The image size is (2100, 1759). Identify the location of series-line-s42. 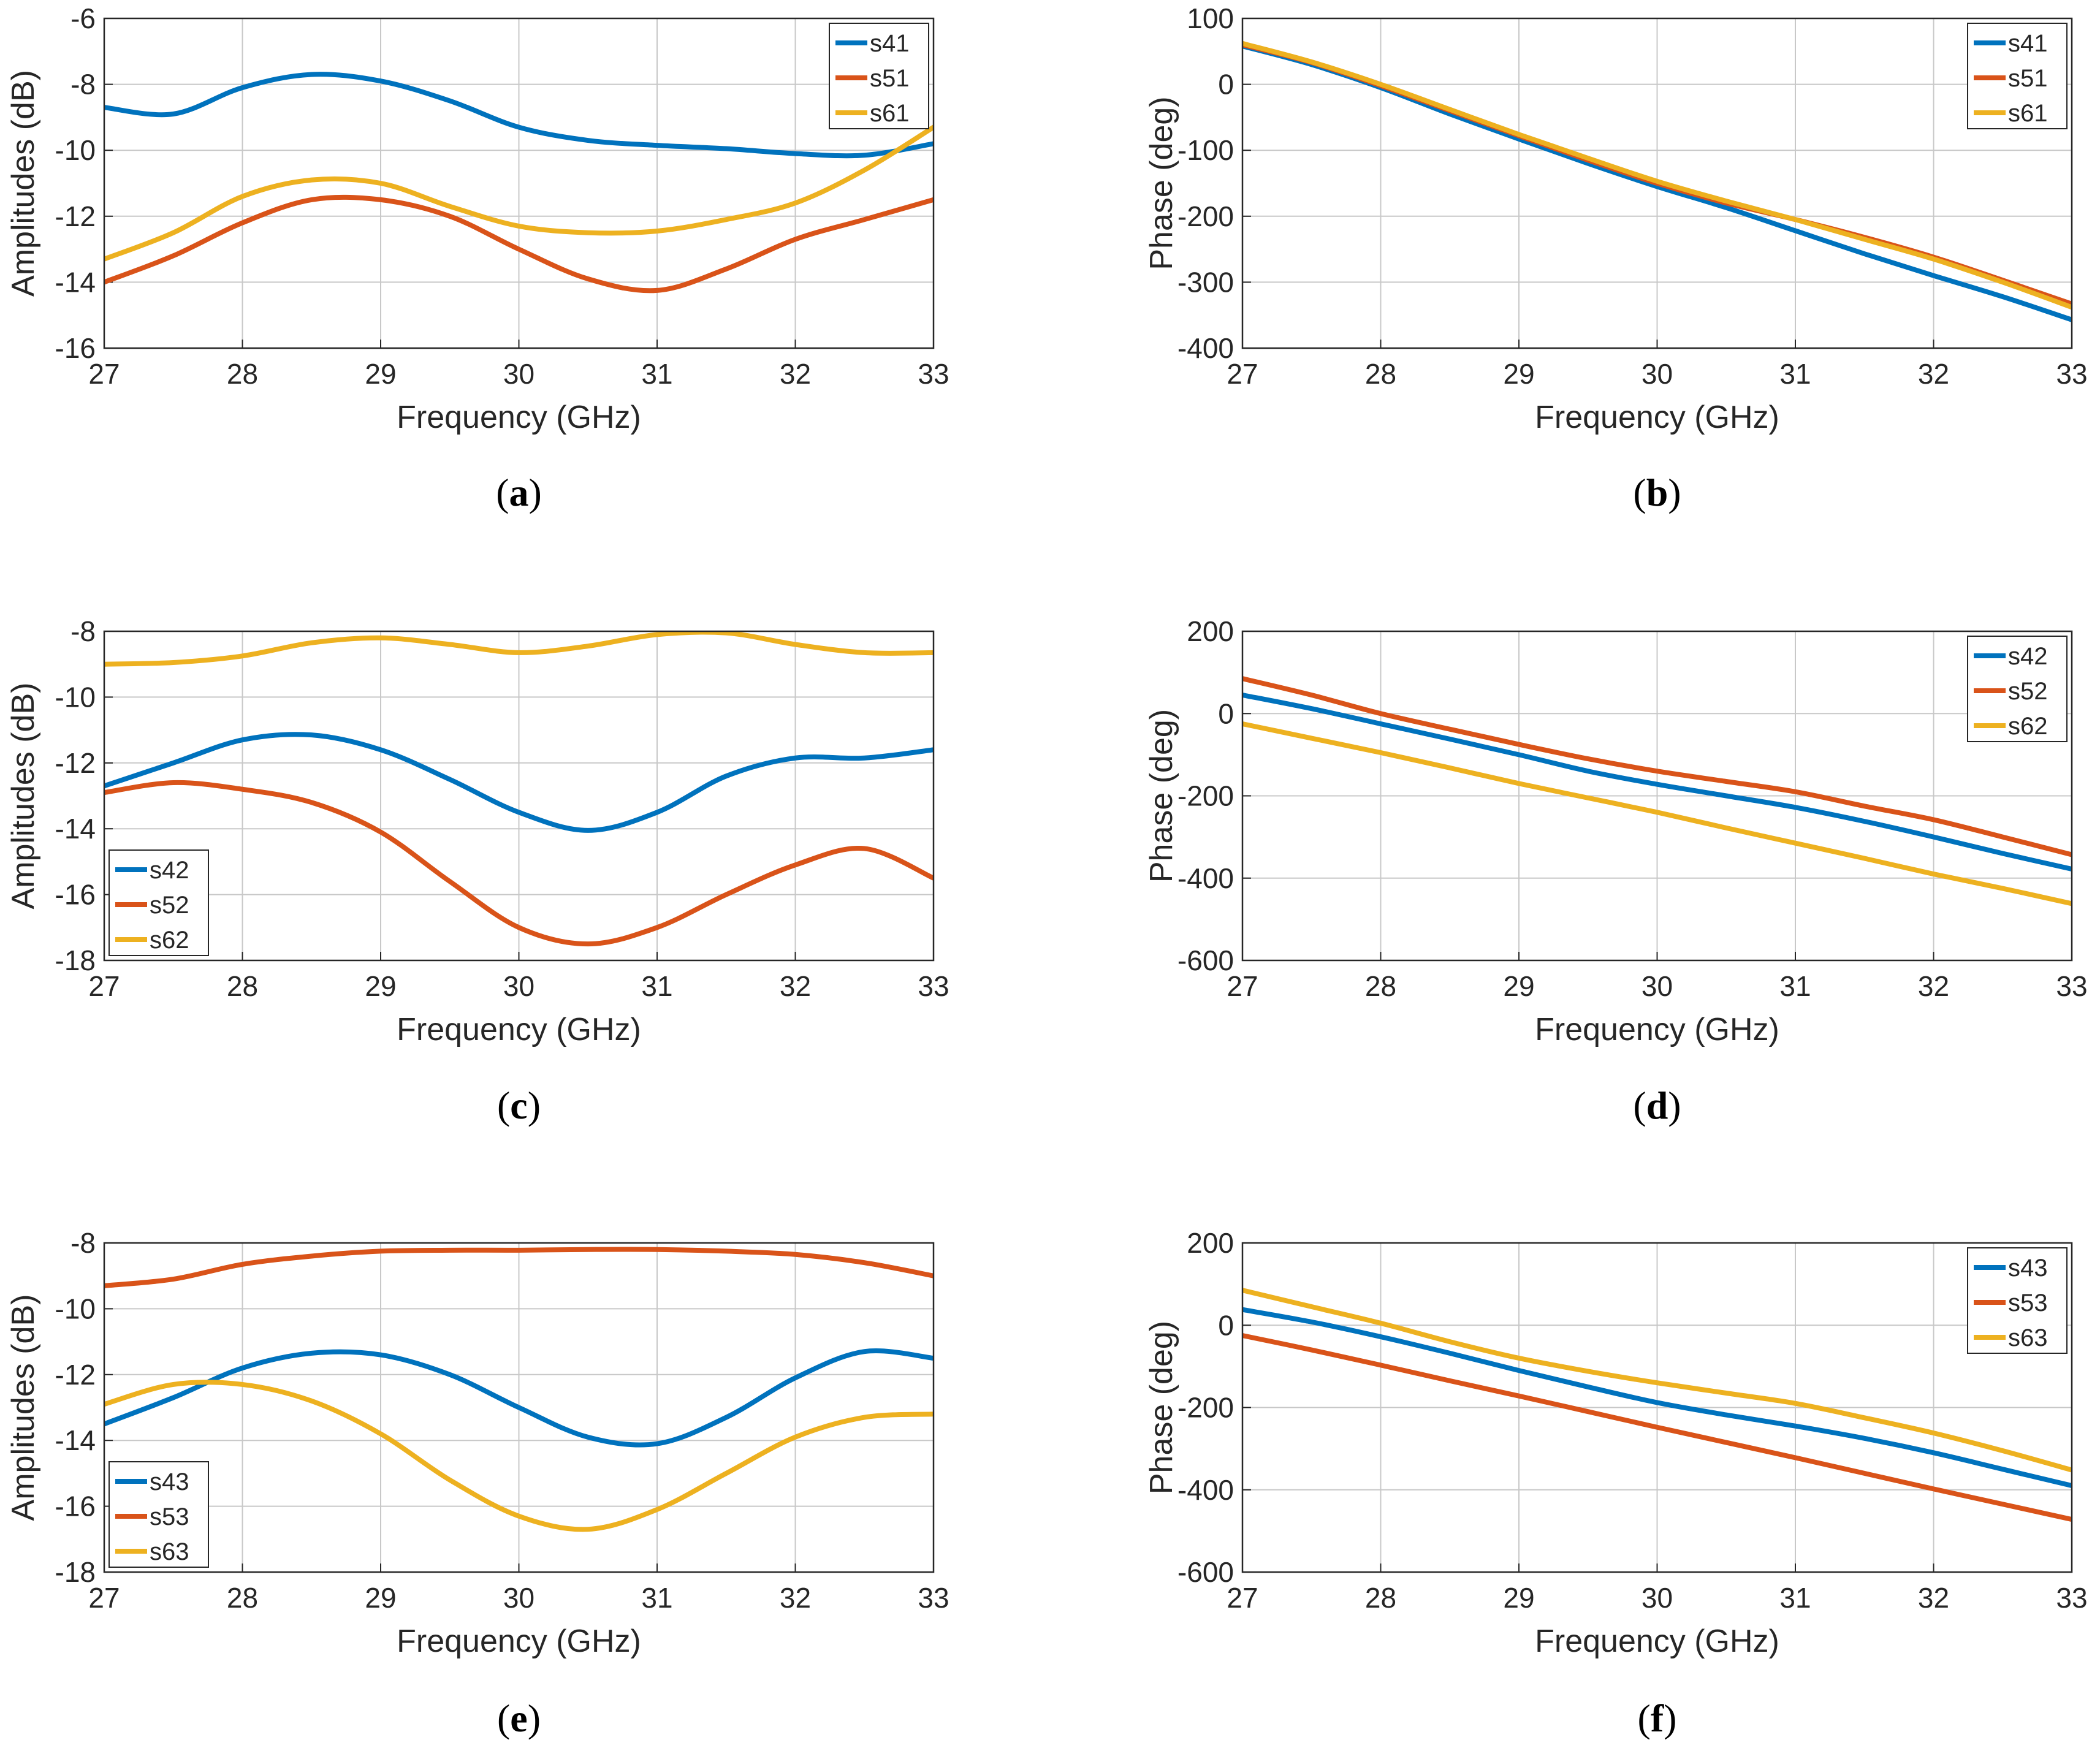
(1657, 782).